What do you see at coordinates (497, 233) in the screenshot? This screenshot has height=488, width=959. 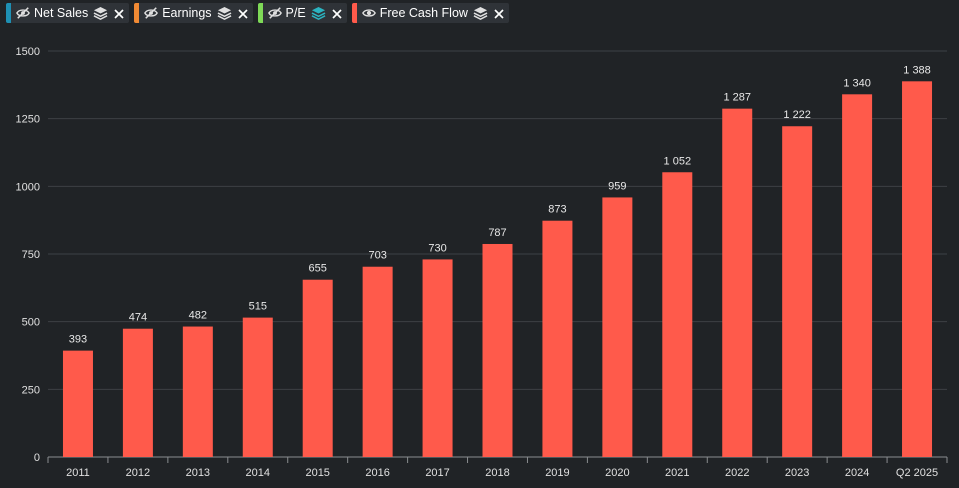 I see `data-label: 787` at bounding box center [497, 233].